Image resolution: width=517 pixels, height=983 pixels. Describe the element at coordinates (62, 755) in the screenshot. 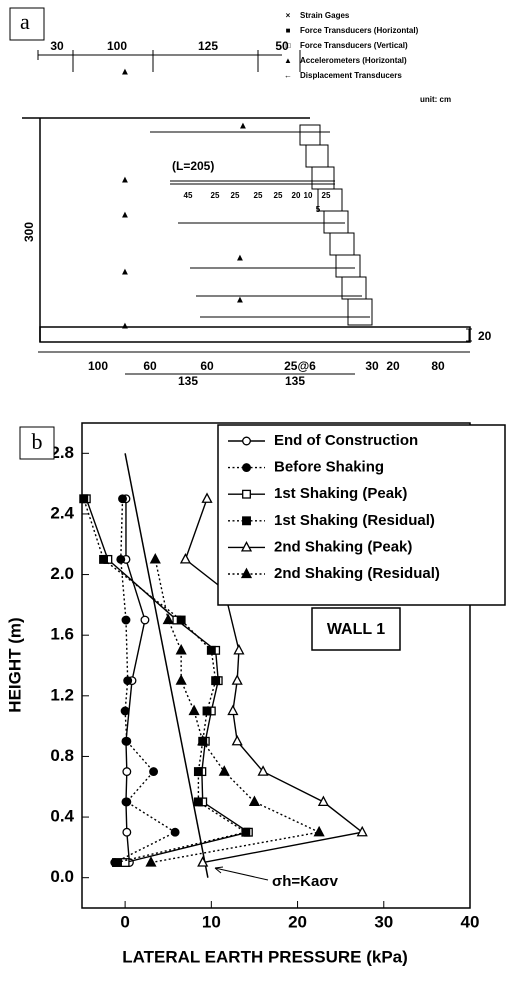

I see `y-tick-label: 0.8` at that location.